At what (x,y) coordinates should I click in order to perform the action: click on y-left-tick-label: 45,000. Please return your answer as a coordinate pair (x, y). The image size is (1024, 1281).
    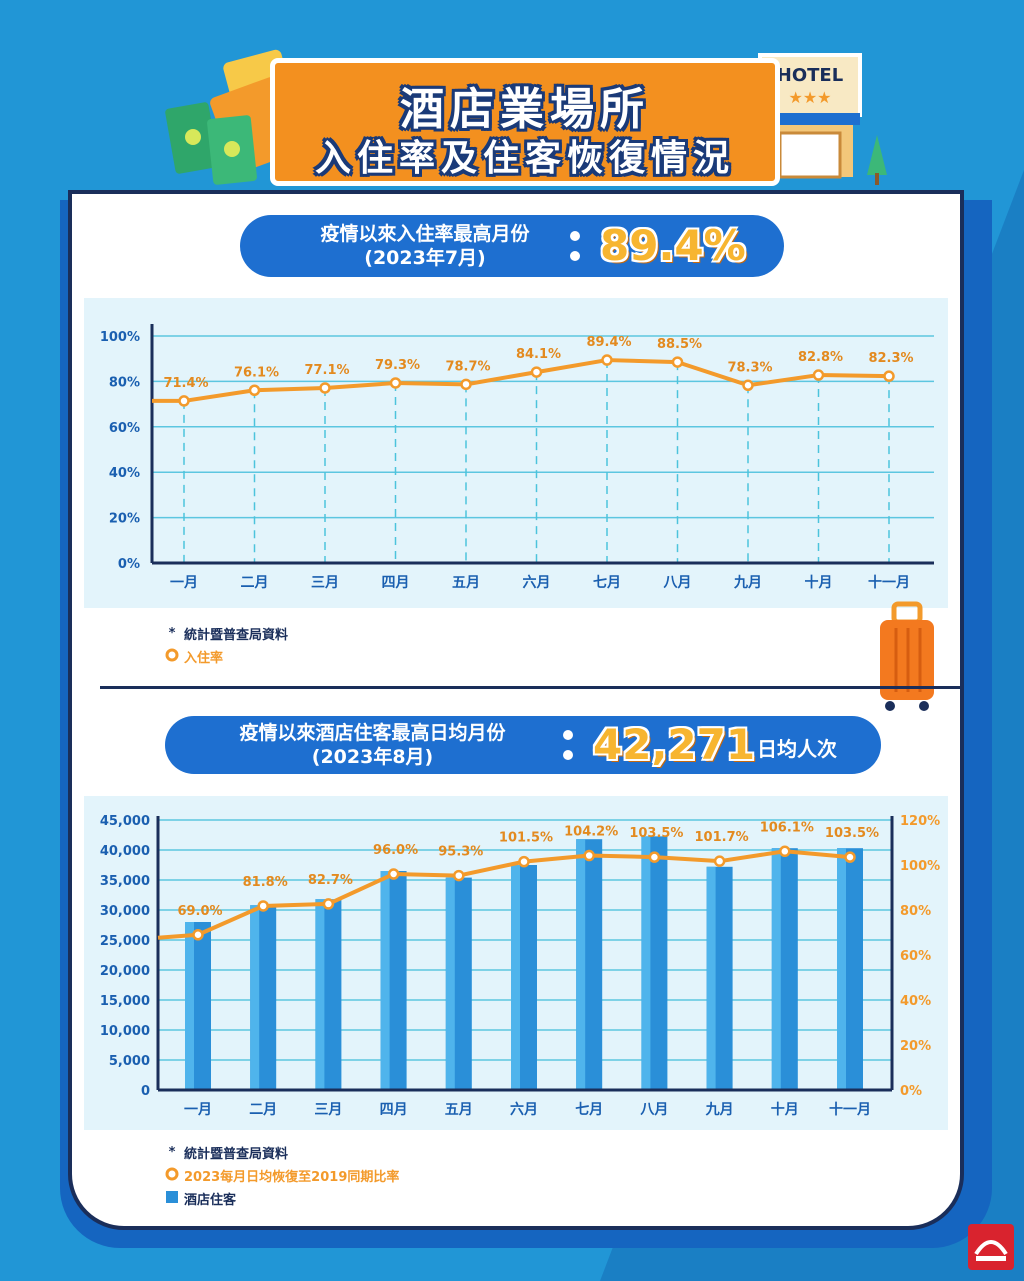
    Looking at the image, I should click on (125, 821).